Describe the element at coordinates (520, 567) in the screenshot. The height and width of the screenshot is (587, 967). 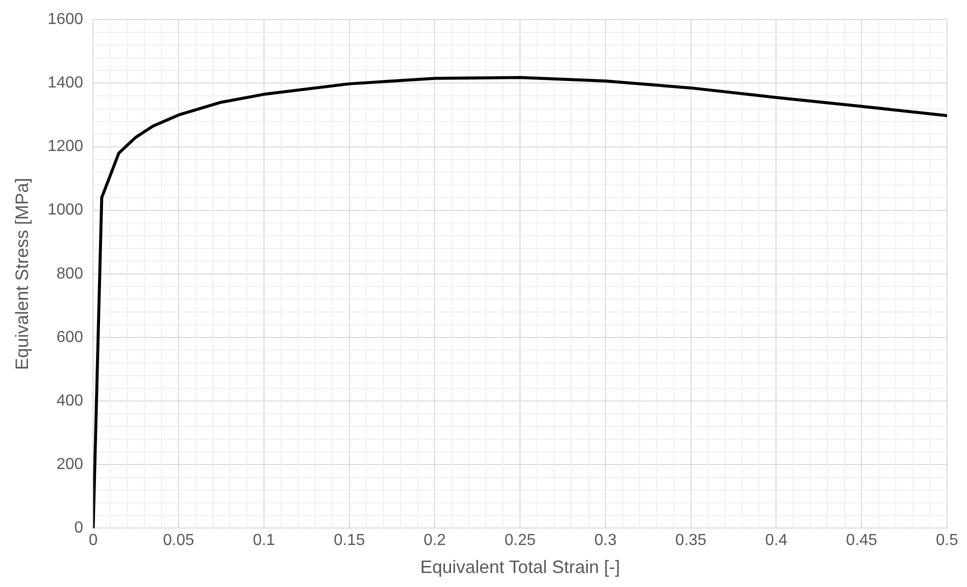
I see `x-axis-title: Equivalent Total Strain [-]` at that location.